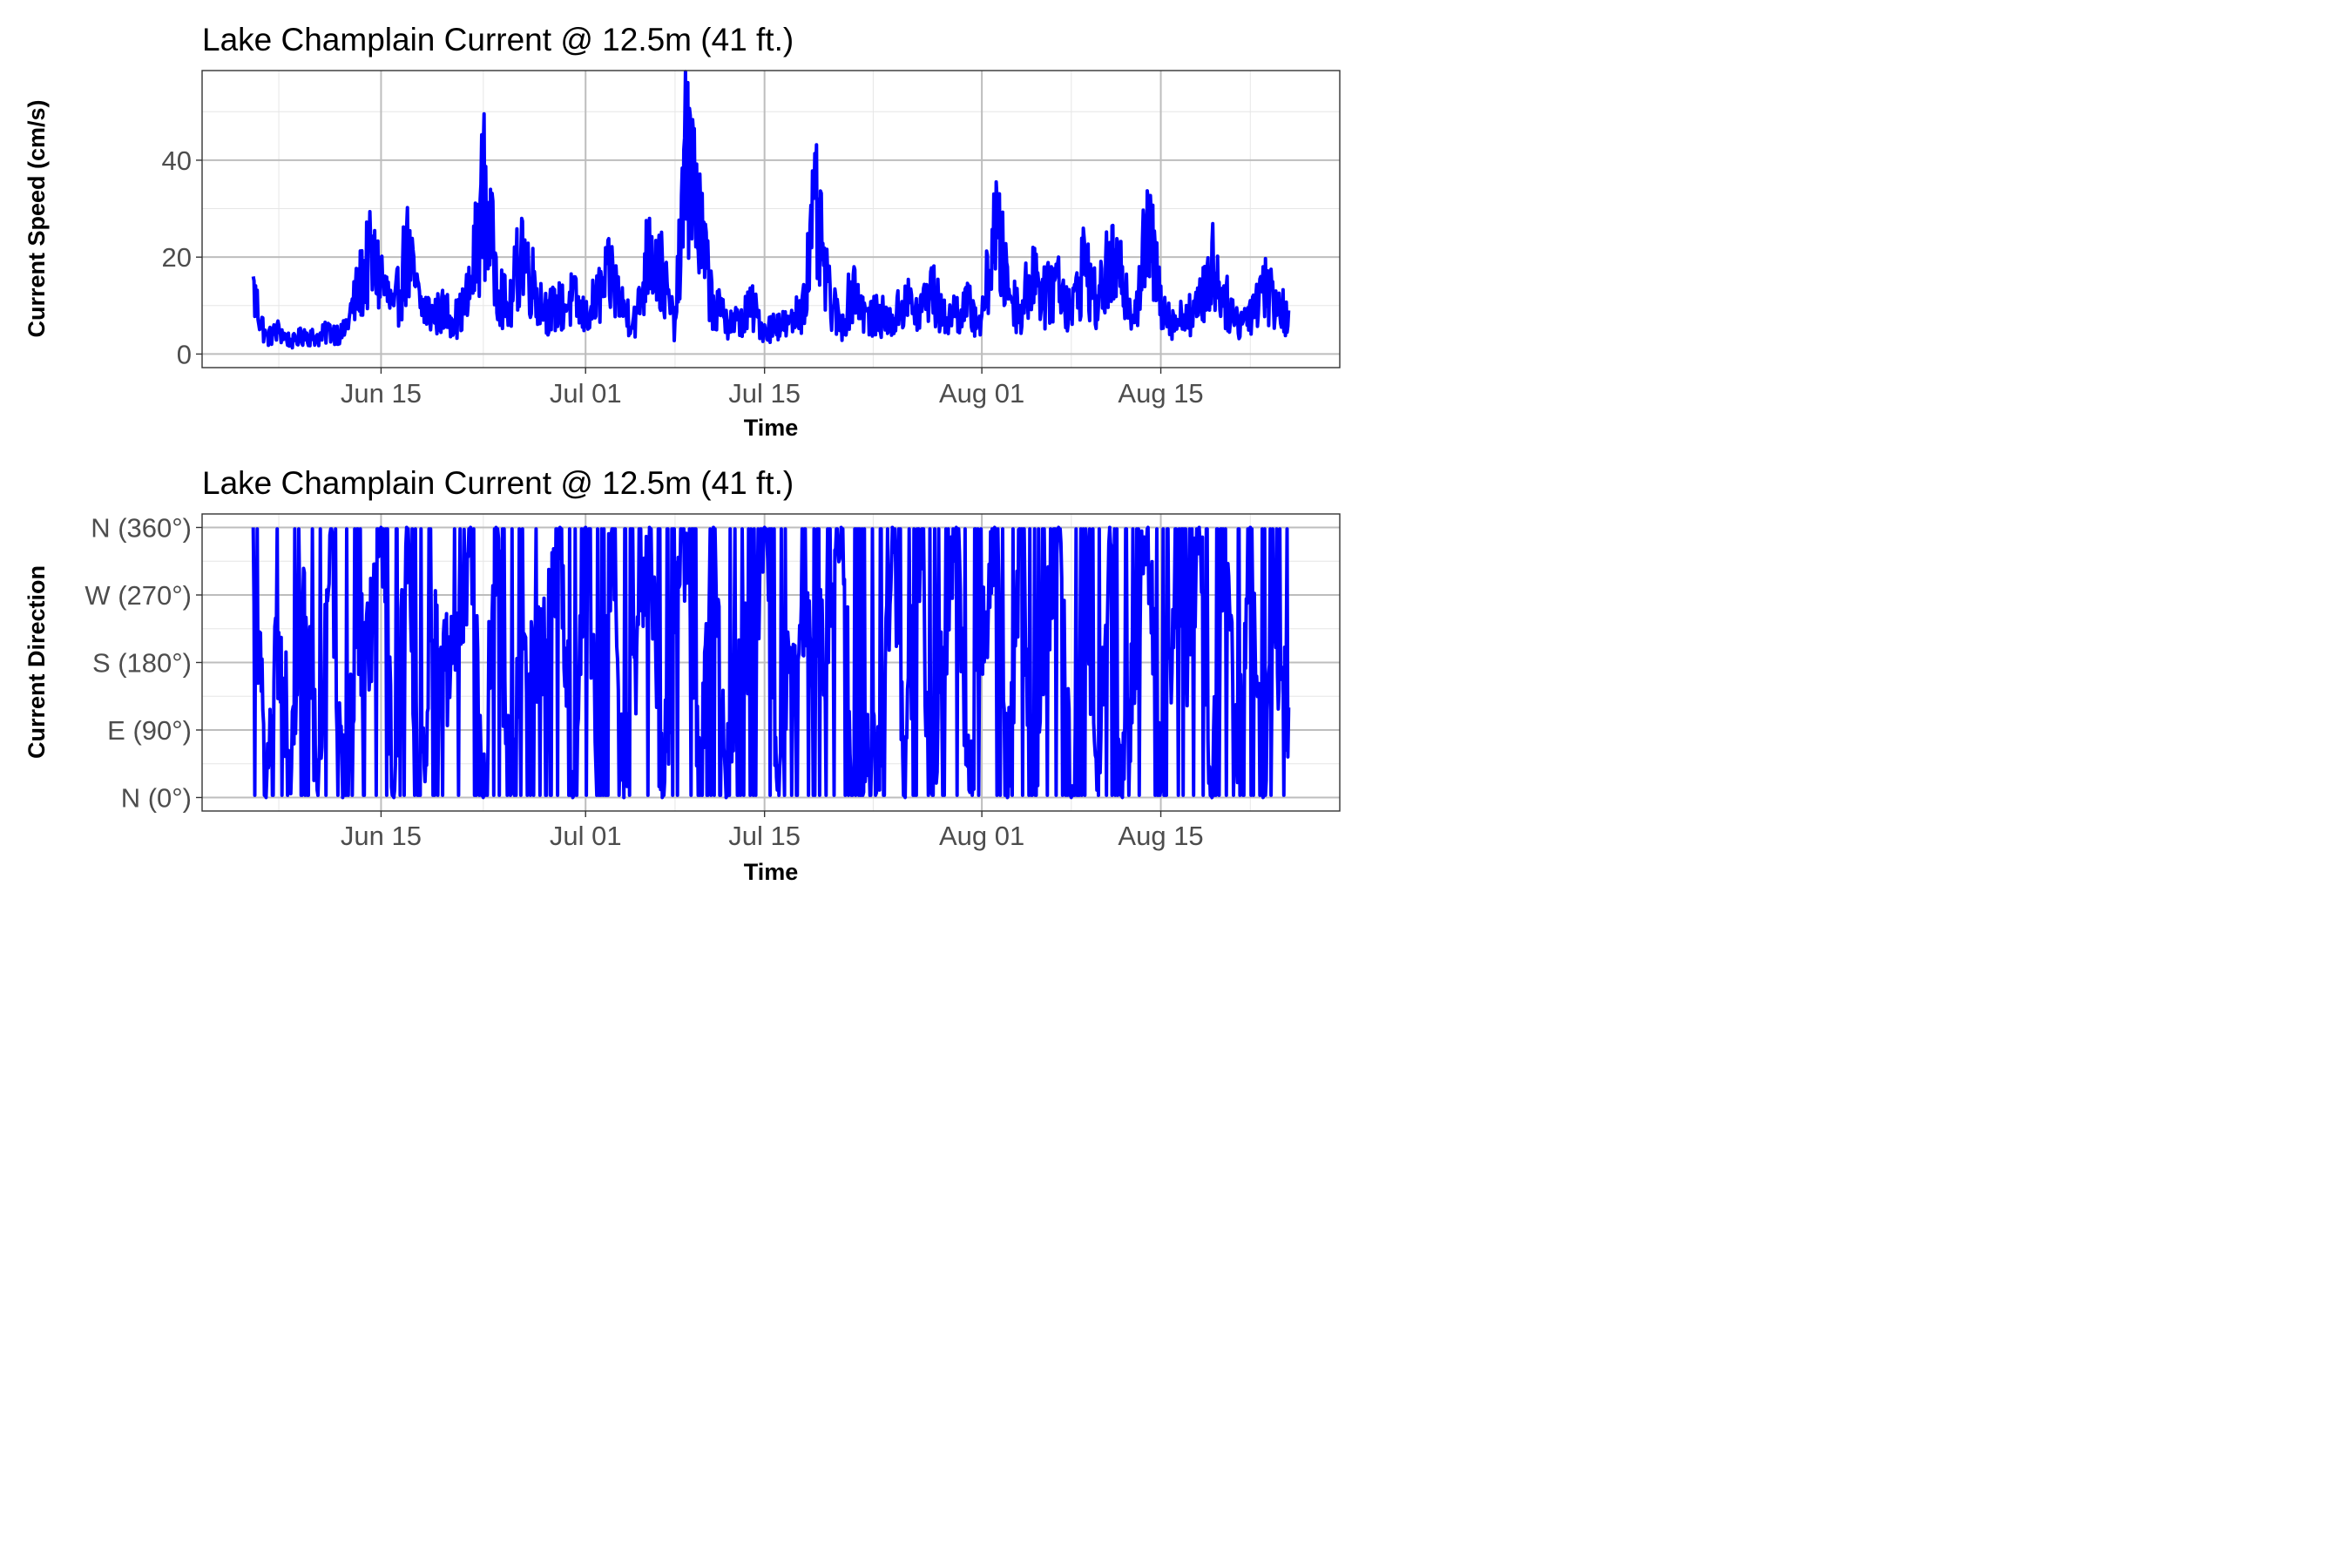 The height and width of the screenshot is (1568, 2352). Describe the element at coordinates (982, 393) in the screenshot. I see `speed-x-tick-label: Aug 01` at that location.